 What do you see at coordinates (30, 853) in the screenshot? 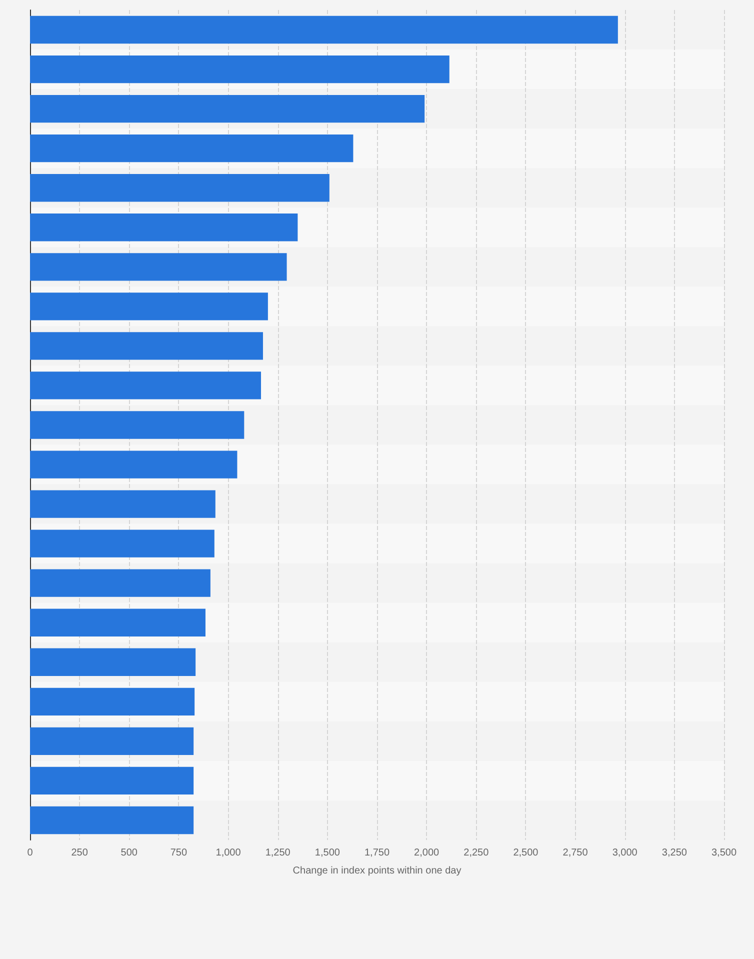
I see `x-tick-label: 0` at bounding box center [30, 853].